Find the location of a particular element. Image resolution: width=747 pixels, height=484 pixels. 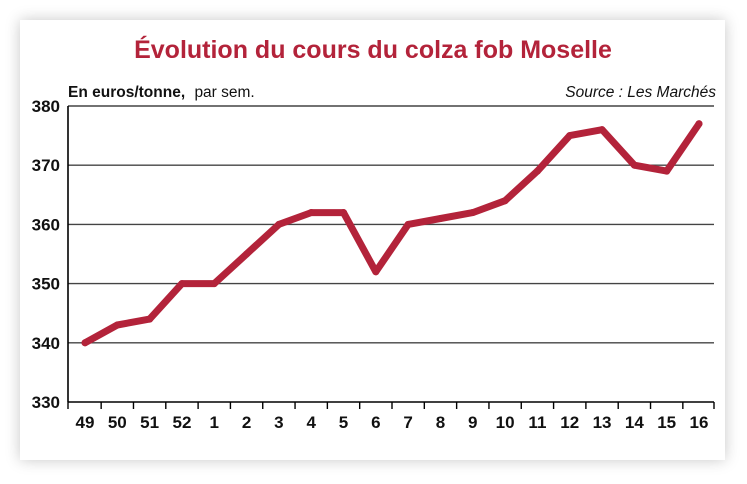

x-tick-10: 10 is located at coordinates (505, 422).